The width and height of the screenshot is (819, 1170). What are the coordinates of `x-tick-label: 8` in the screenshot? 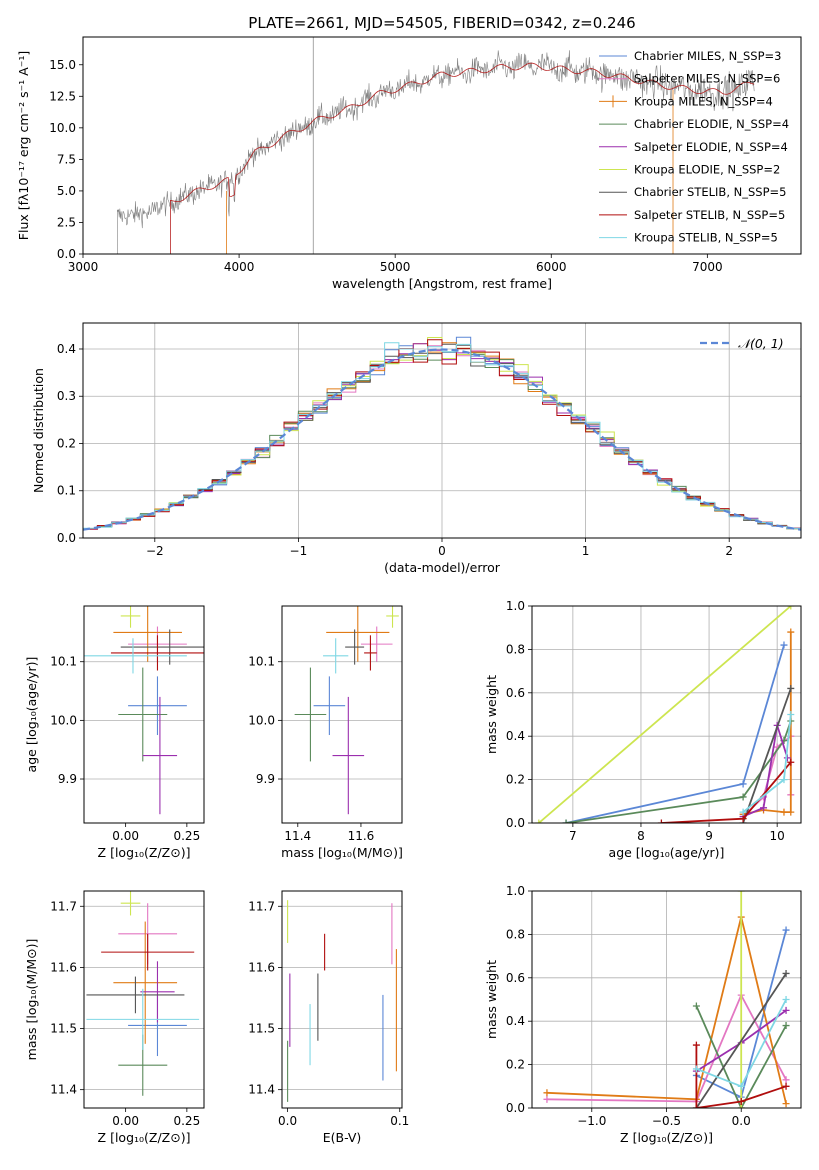 It's located at (641, 836).